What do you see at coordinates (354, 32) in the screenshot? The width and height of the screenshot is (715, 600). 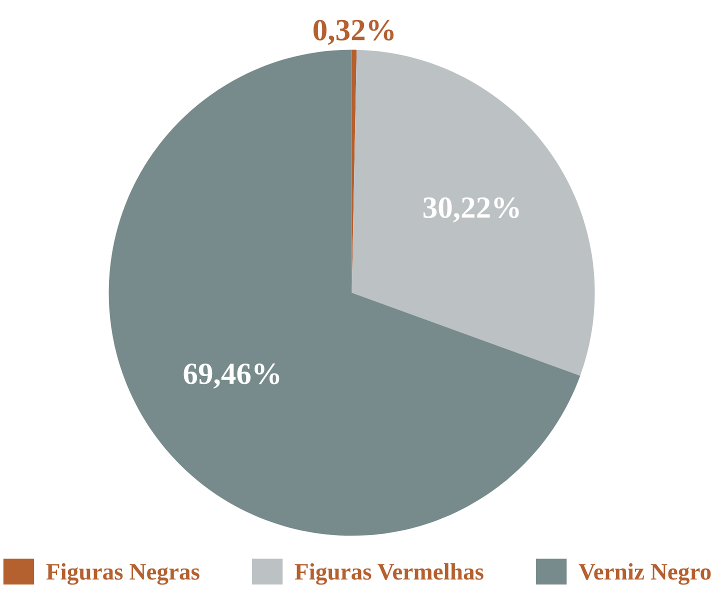 I see `data-label: 0,32%` at bounding box center [354, 32].